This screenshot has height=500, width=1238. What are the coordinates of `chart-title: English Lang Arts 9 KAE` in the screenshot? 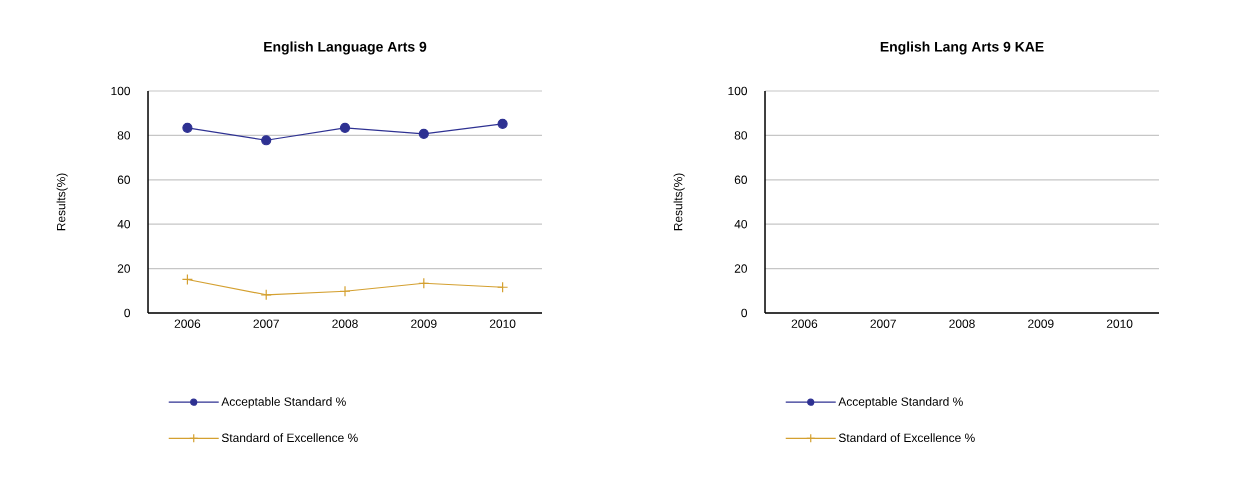 It's located at (962, 48).